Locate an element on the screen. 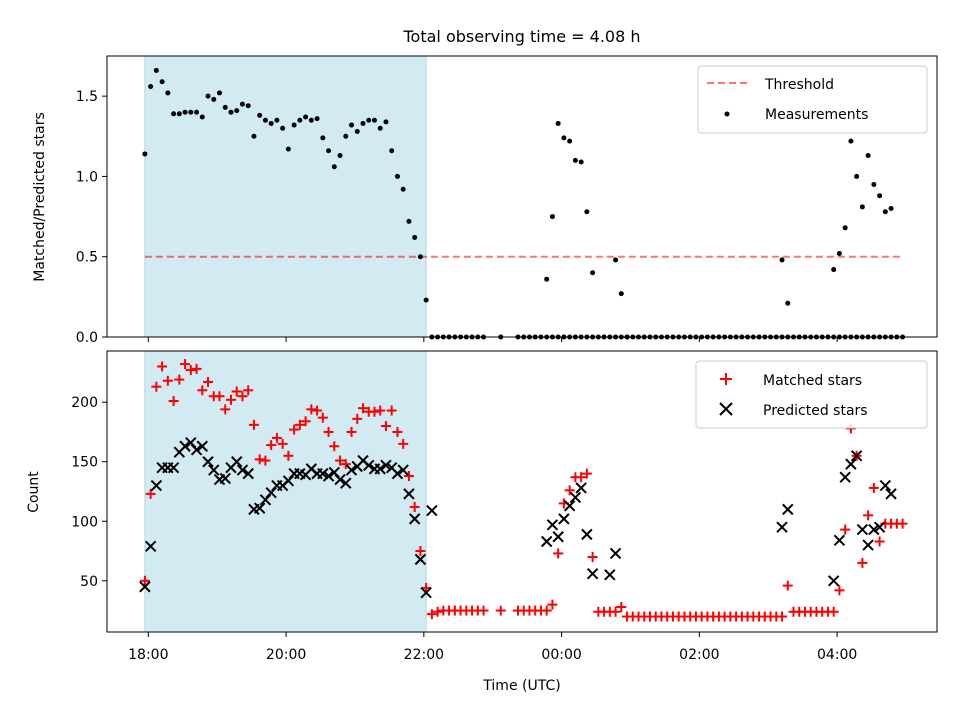 The width and height of the screenshot is (960, 720). xtick-label: 00:00 is located at coordinates (561, 655).